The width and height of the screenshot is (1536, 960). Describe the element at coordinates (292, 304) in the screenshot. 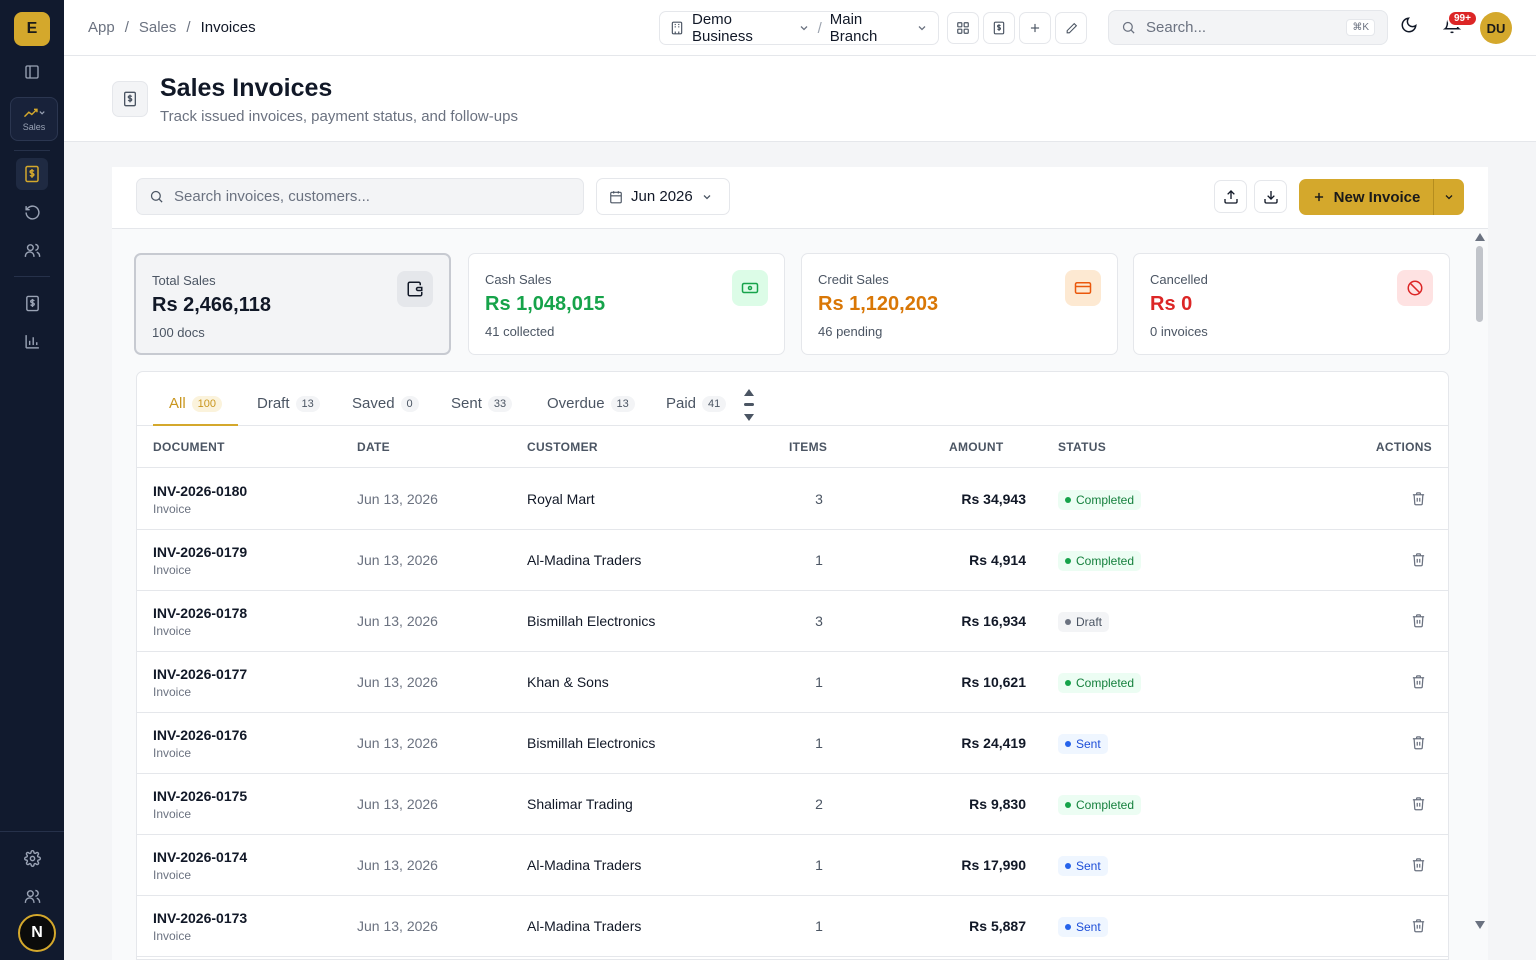

I see `stat-card-total-sales: Total Sales Rs 2,466,118 100 docs` at that location.